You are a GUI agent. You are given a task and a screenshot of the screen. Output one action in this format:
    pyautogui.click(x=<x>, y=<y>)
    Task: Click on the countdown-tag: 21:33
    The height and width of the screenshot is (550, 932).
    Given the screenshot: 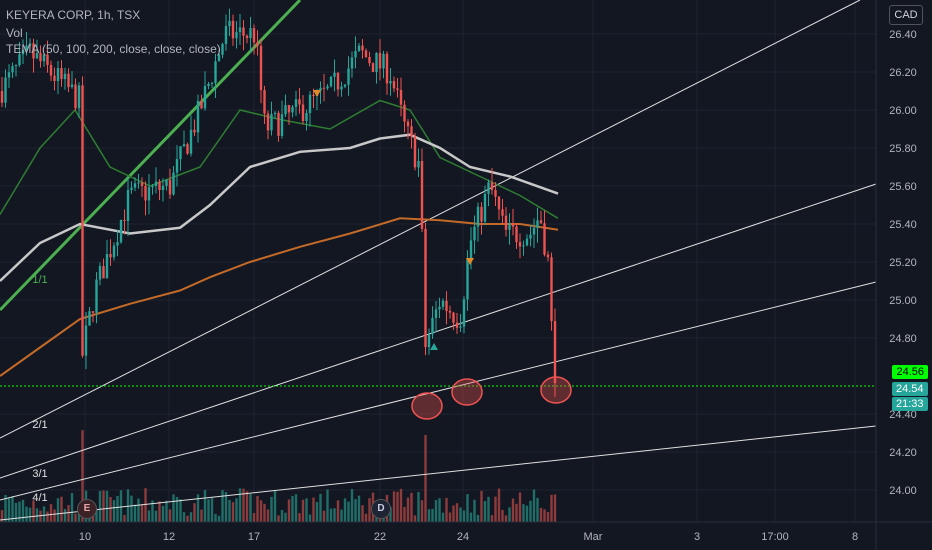 What is the action you would take?
    pyautogui.click(x=910, y=404)
    